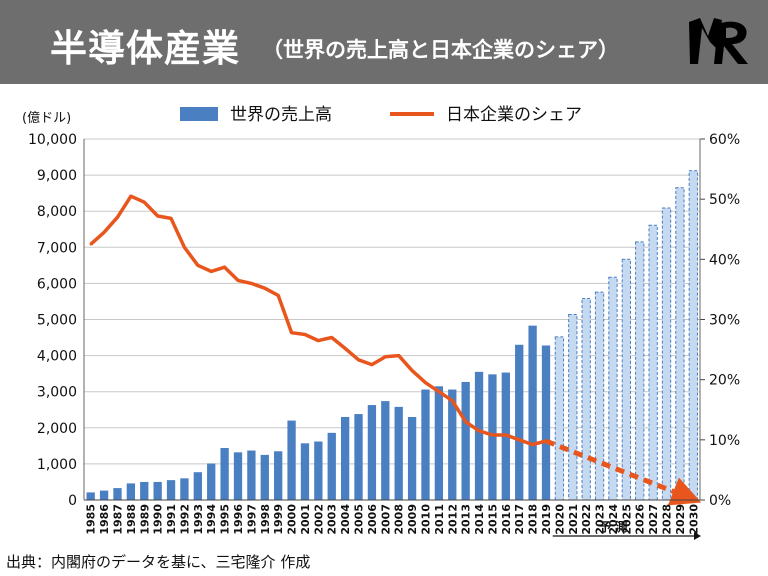  I want to click on legend-bar-label: 世界の売上高, so click(281, 115).